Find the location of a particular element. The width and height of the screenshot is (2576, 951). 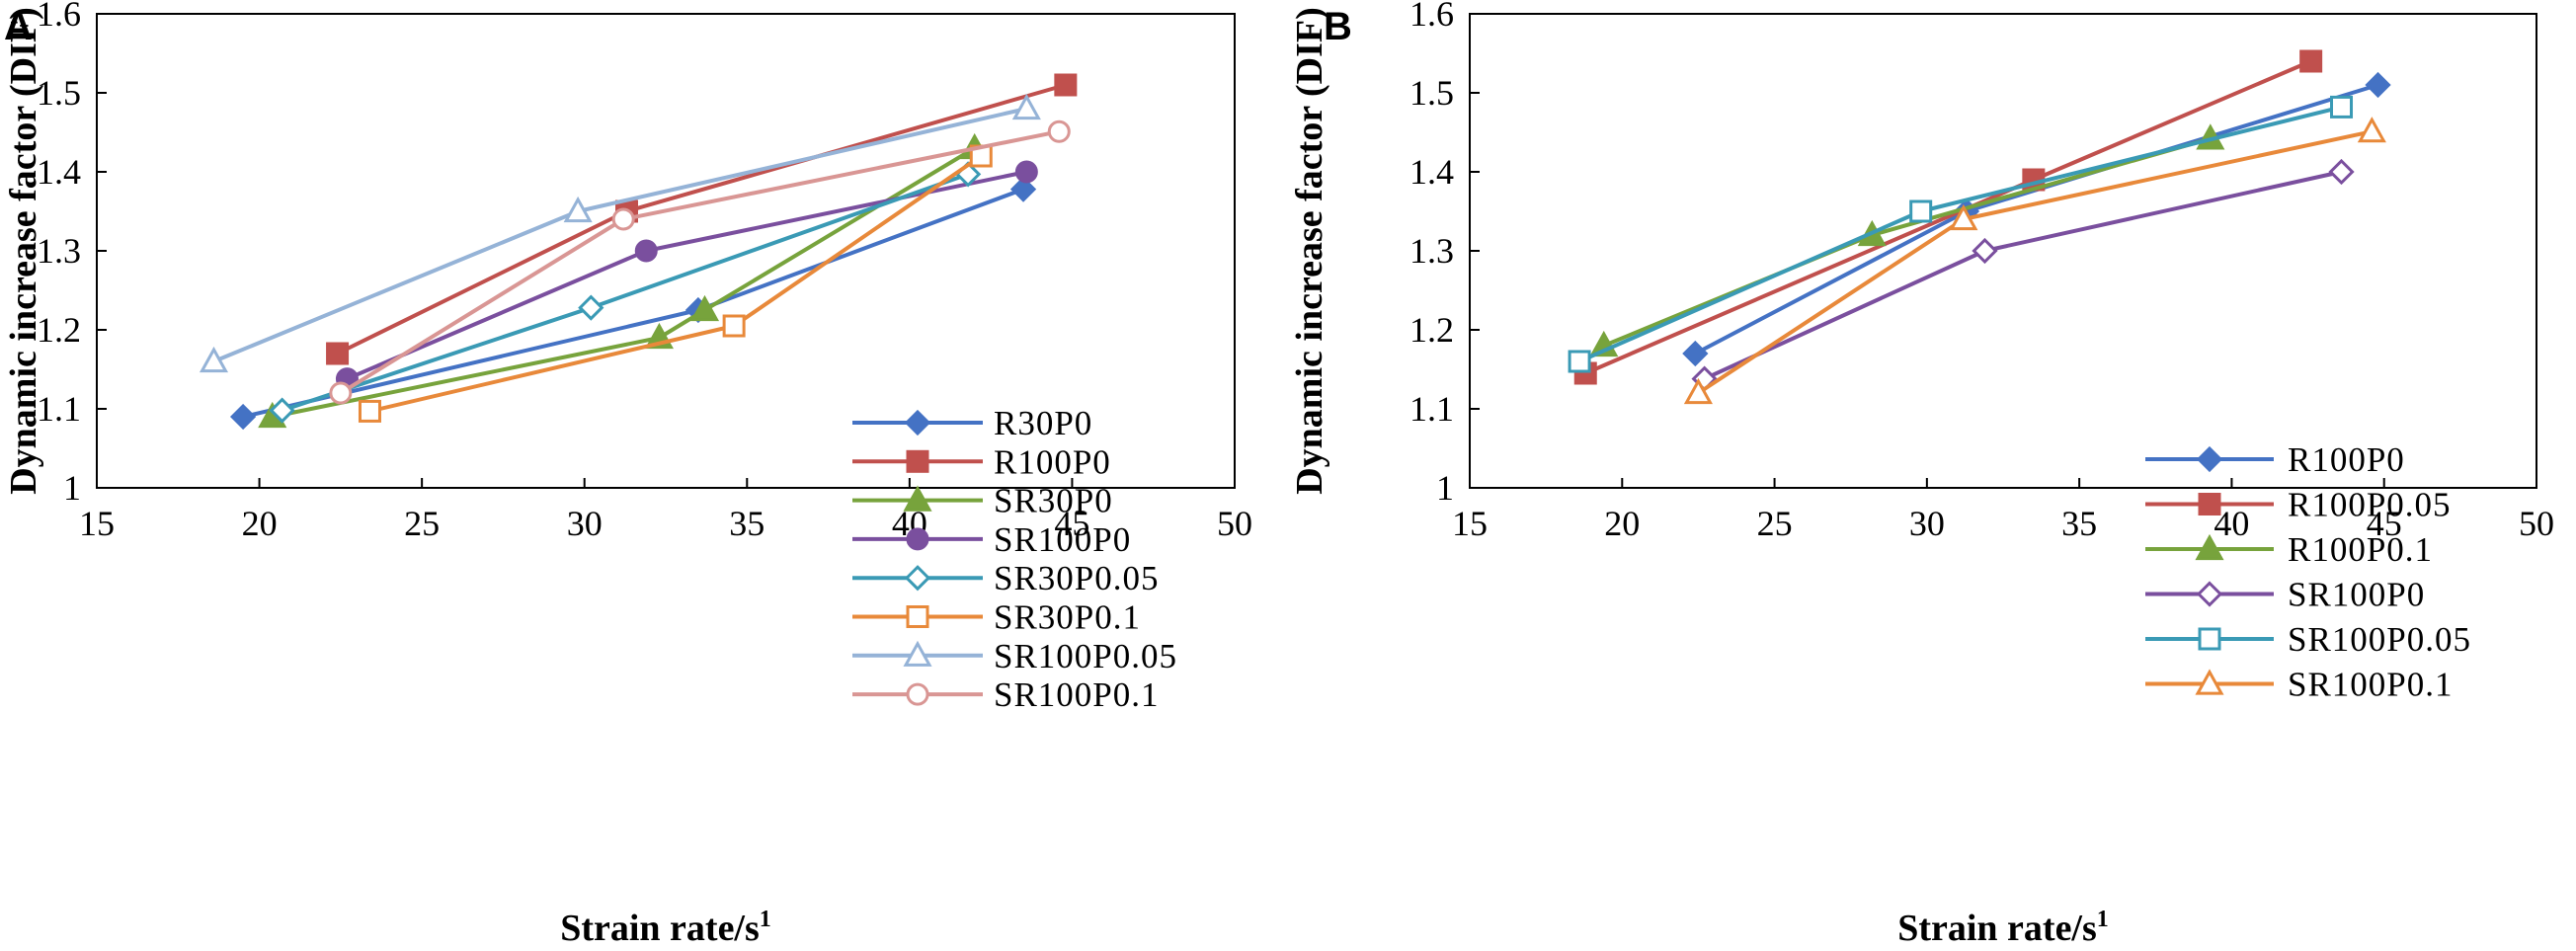

x-tick-label: 15 is located at coordinates (1470, 523).